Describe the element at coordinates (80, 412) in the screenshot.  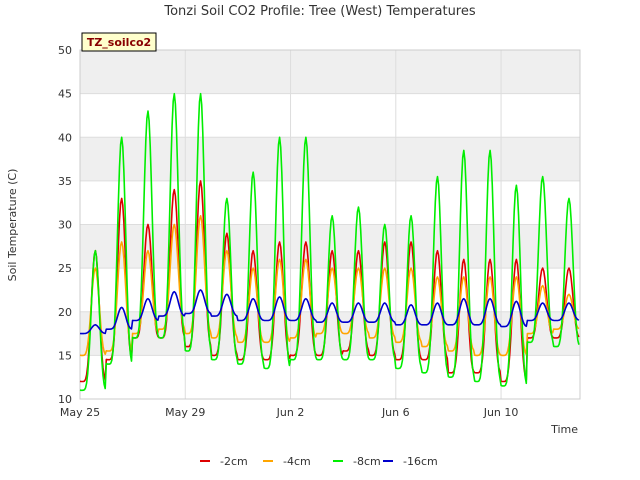
I see `x-tick-label: May 25` at that location.